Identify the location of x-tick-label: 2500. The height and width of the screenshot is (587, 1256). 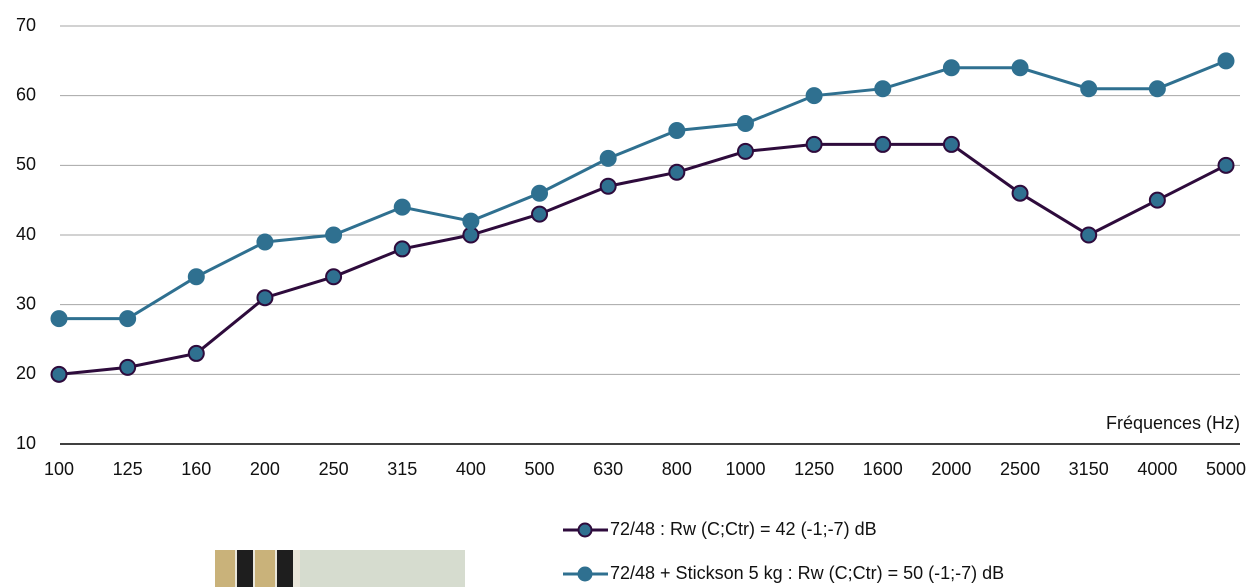
(1020, 469).